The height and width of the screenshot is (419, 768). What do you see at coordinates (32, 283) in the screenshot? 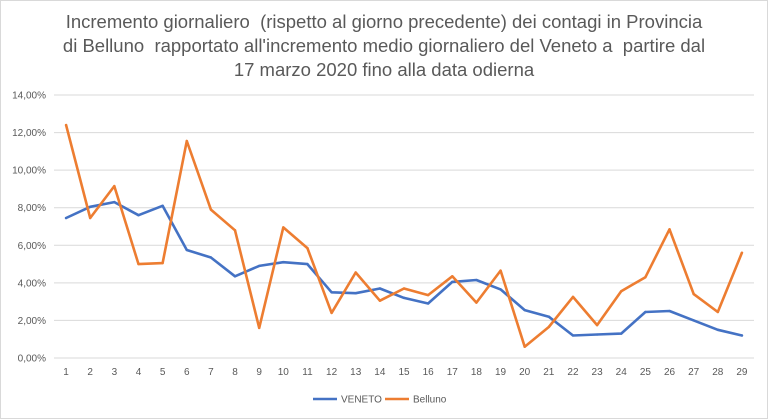
I see `y-tick-label: 4,00%` at bounding box center [32, 283].